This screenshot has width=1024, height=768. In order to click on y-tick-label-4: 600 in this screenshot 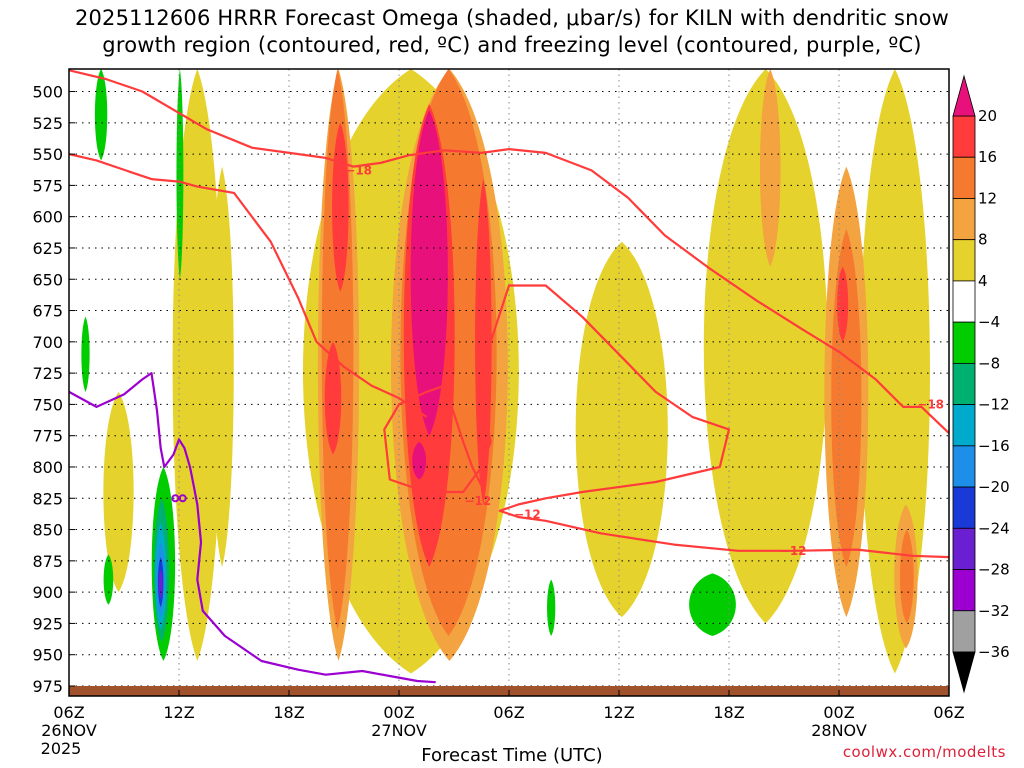, I will do `click(47, 217)`.